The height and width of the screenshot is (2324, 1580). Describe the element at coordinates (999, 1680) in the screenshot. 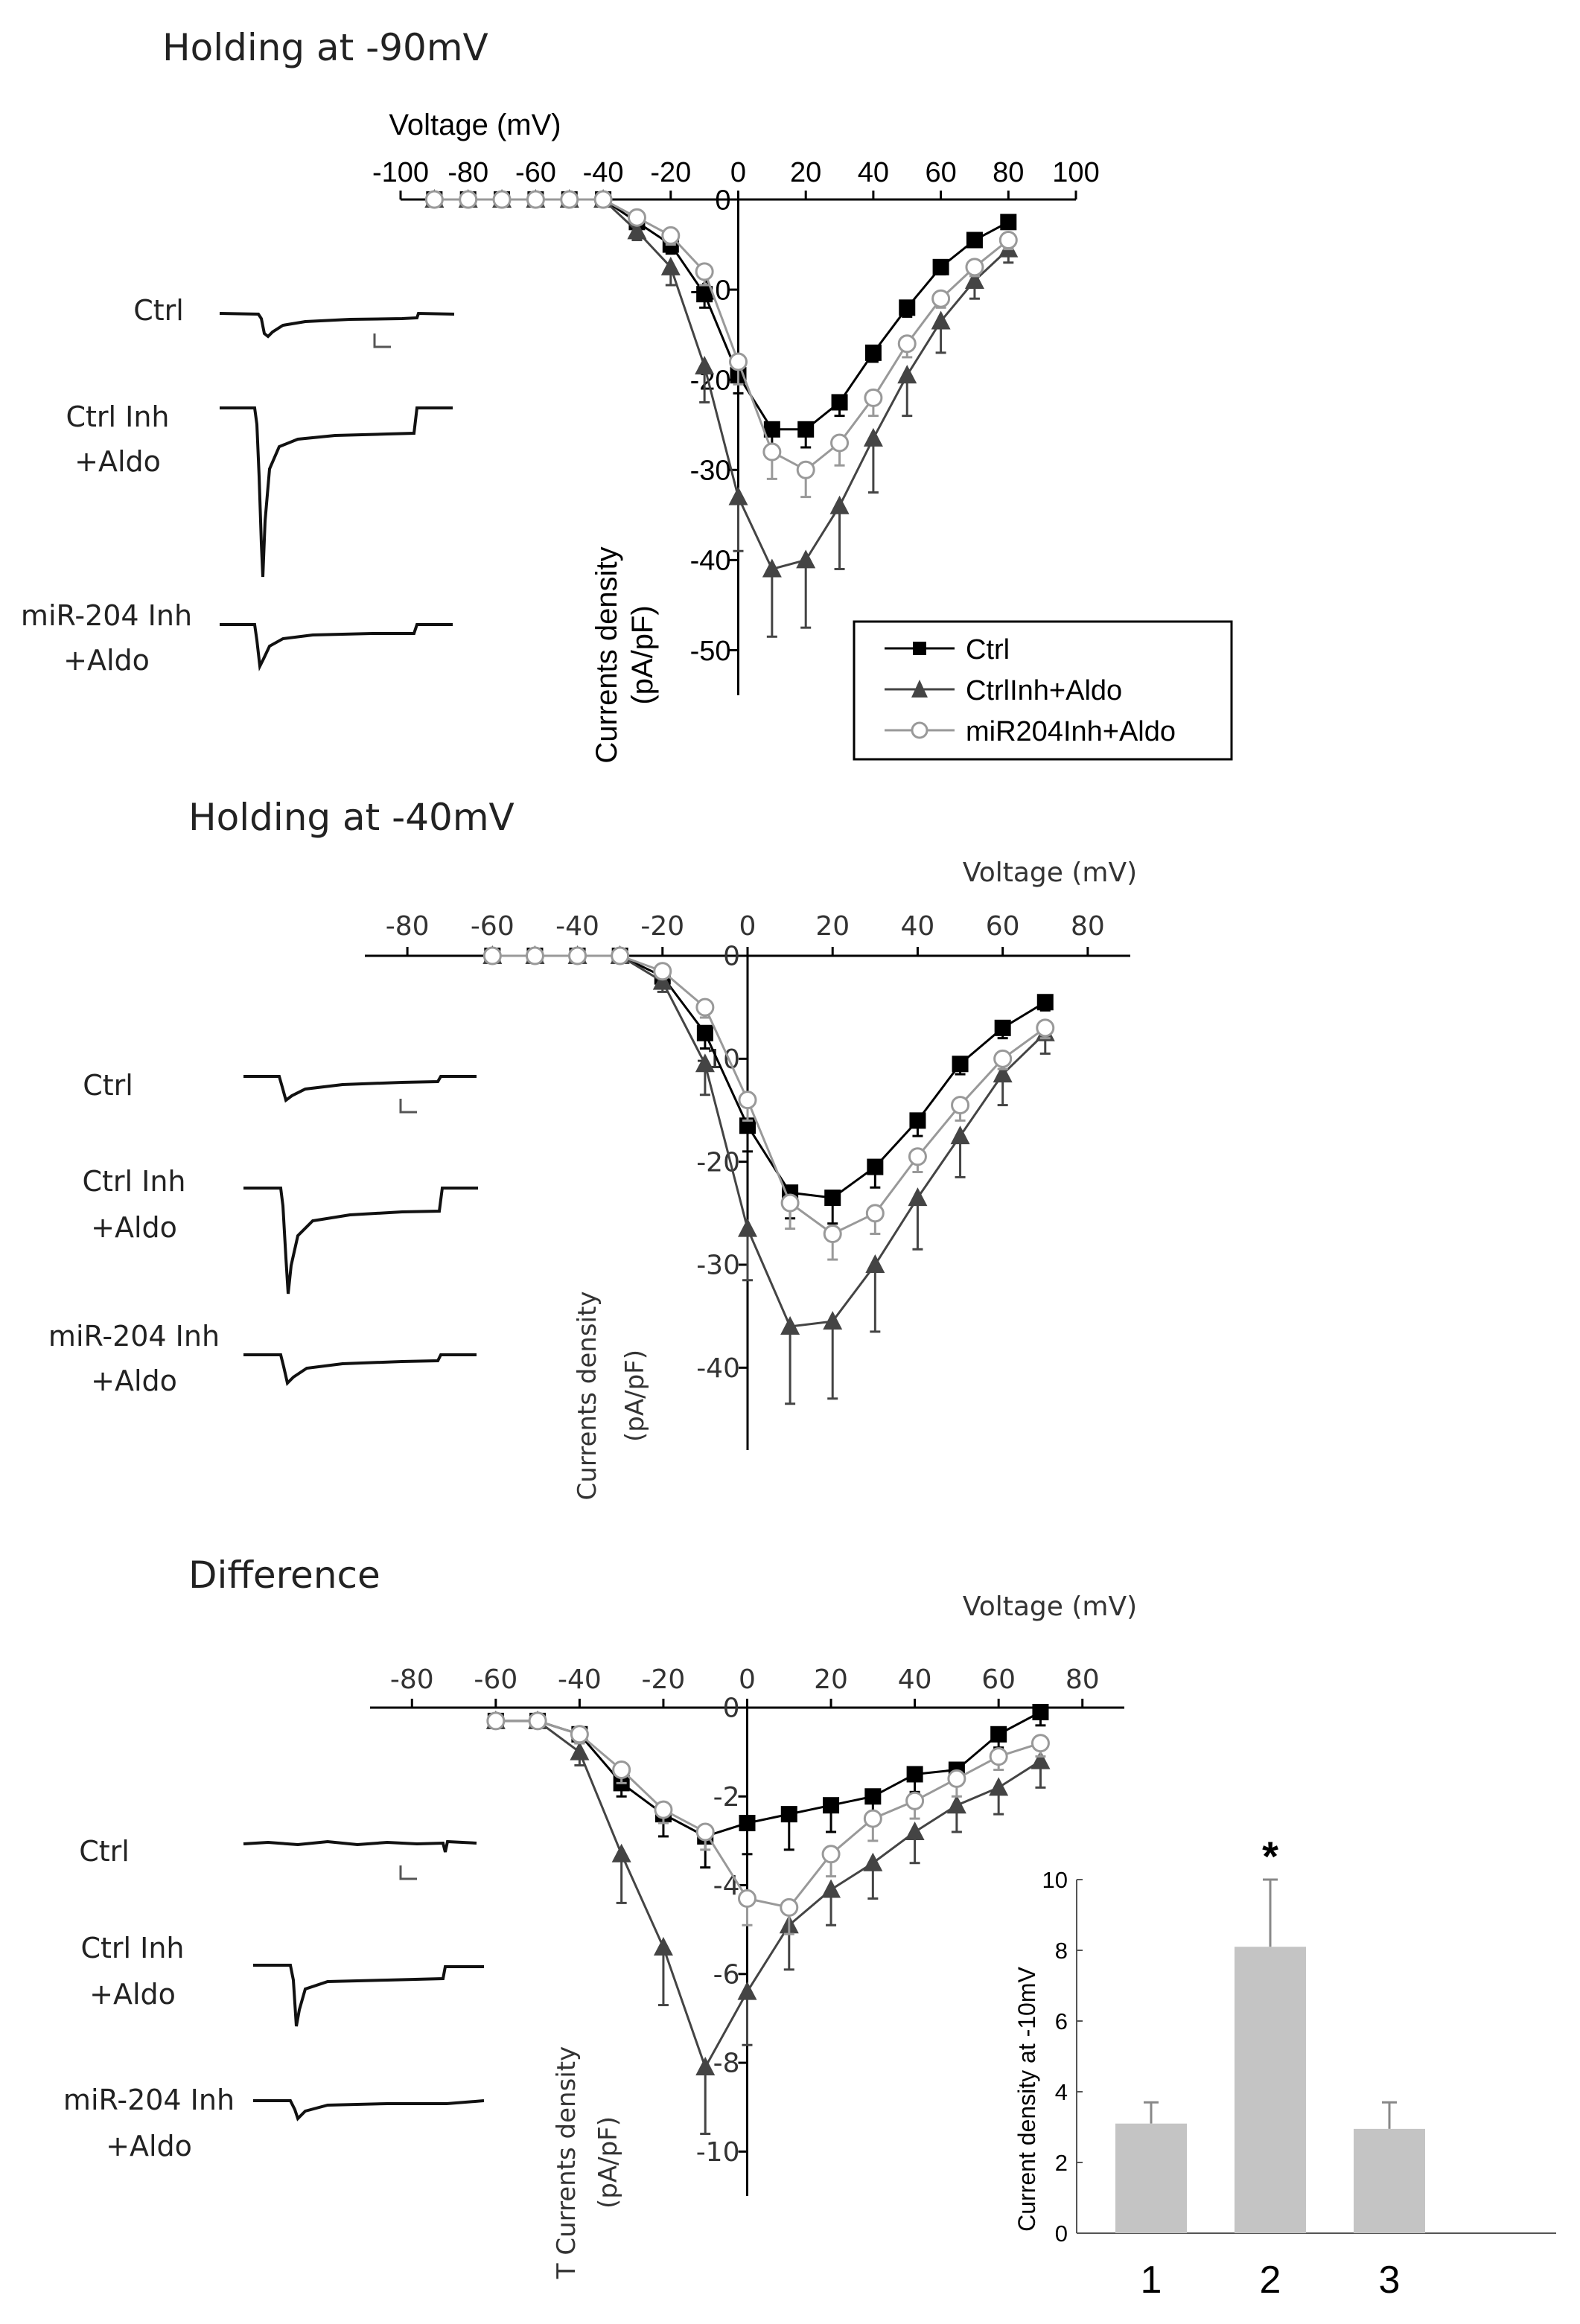

I see `x-tick-label: 60` at that location.